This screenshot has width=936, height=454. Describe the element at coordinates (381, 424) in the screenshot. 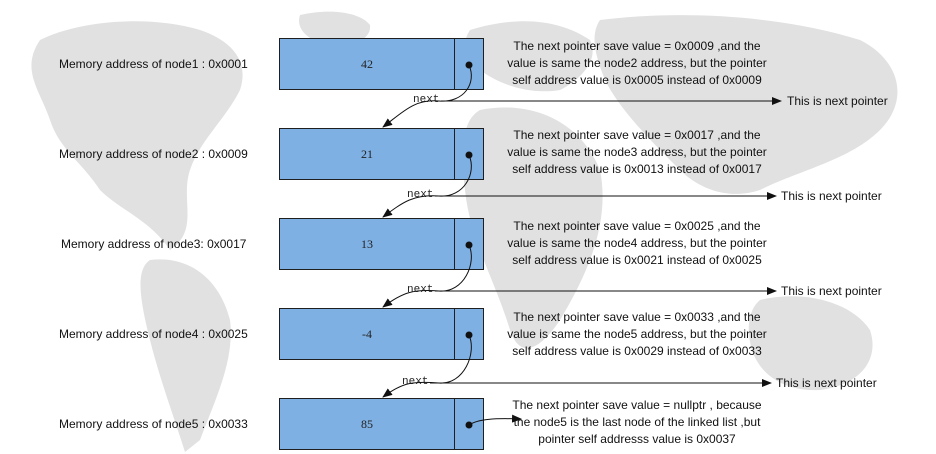

I see `list-node: 85` at that location.